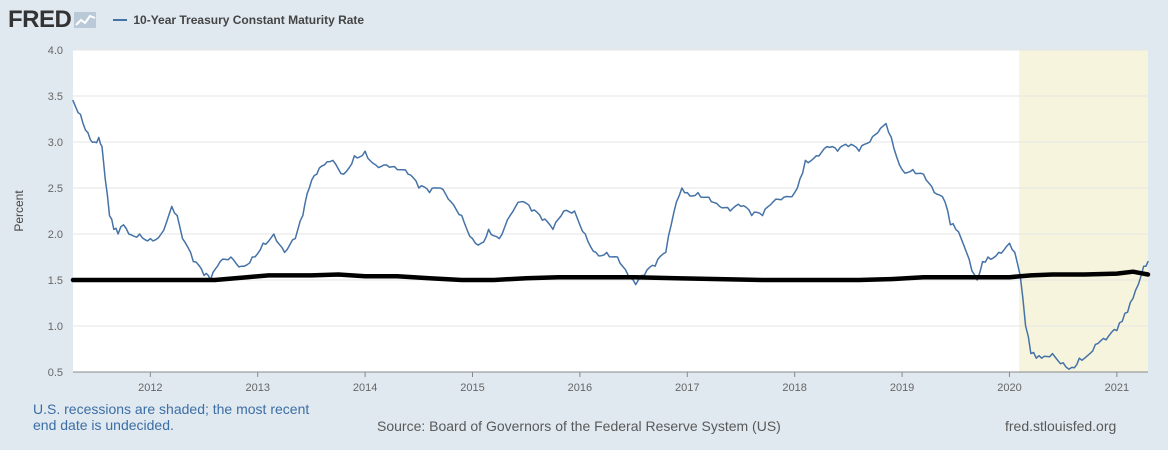  Describe the element at coordinates (55, 212) in the screenshot. I see `y-axis-ticks: 0.5 1.0 1.5 2.0 2.5 3.0 3.5 4.0` at that location.